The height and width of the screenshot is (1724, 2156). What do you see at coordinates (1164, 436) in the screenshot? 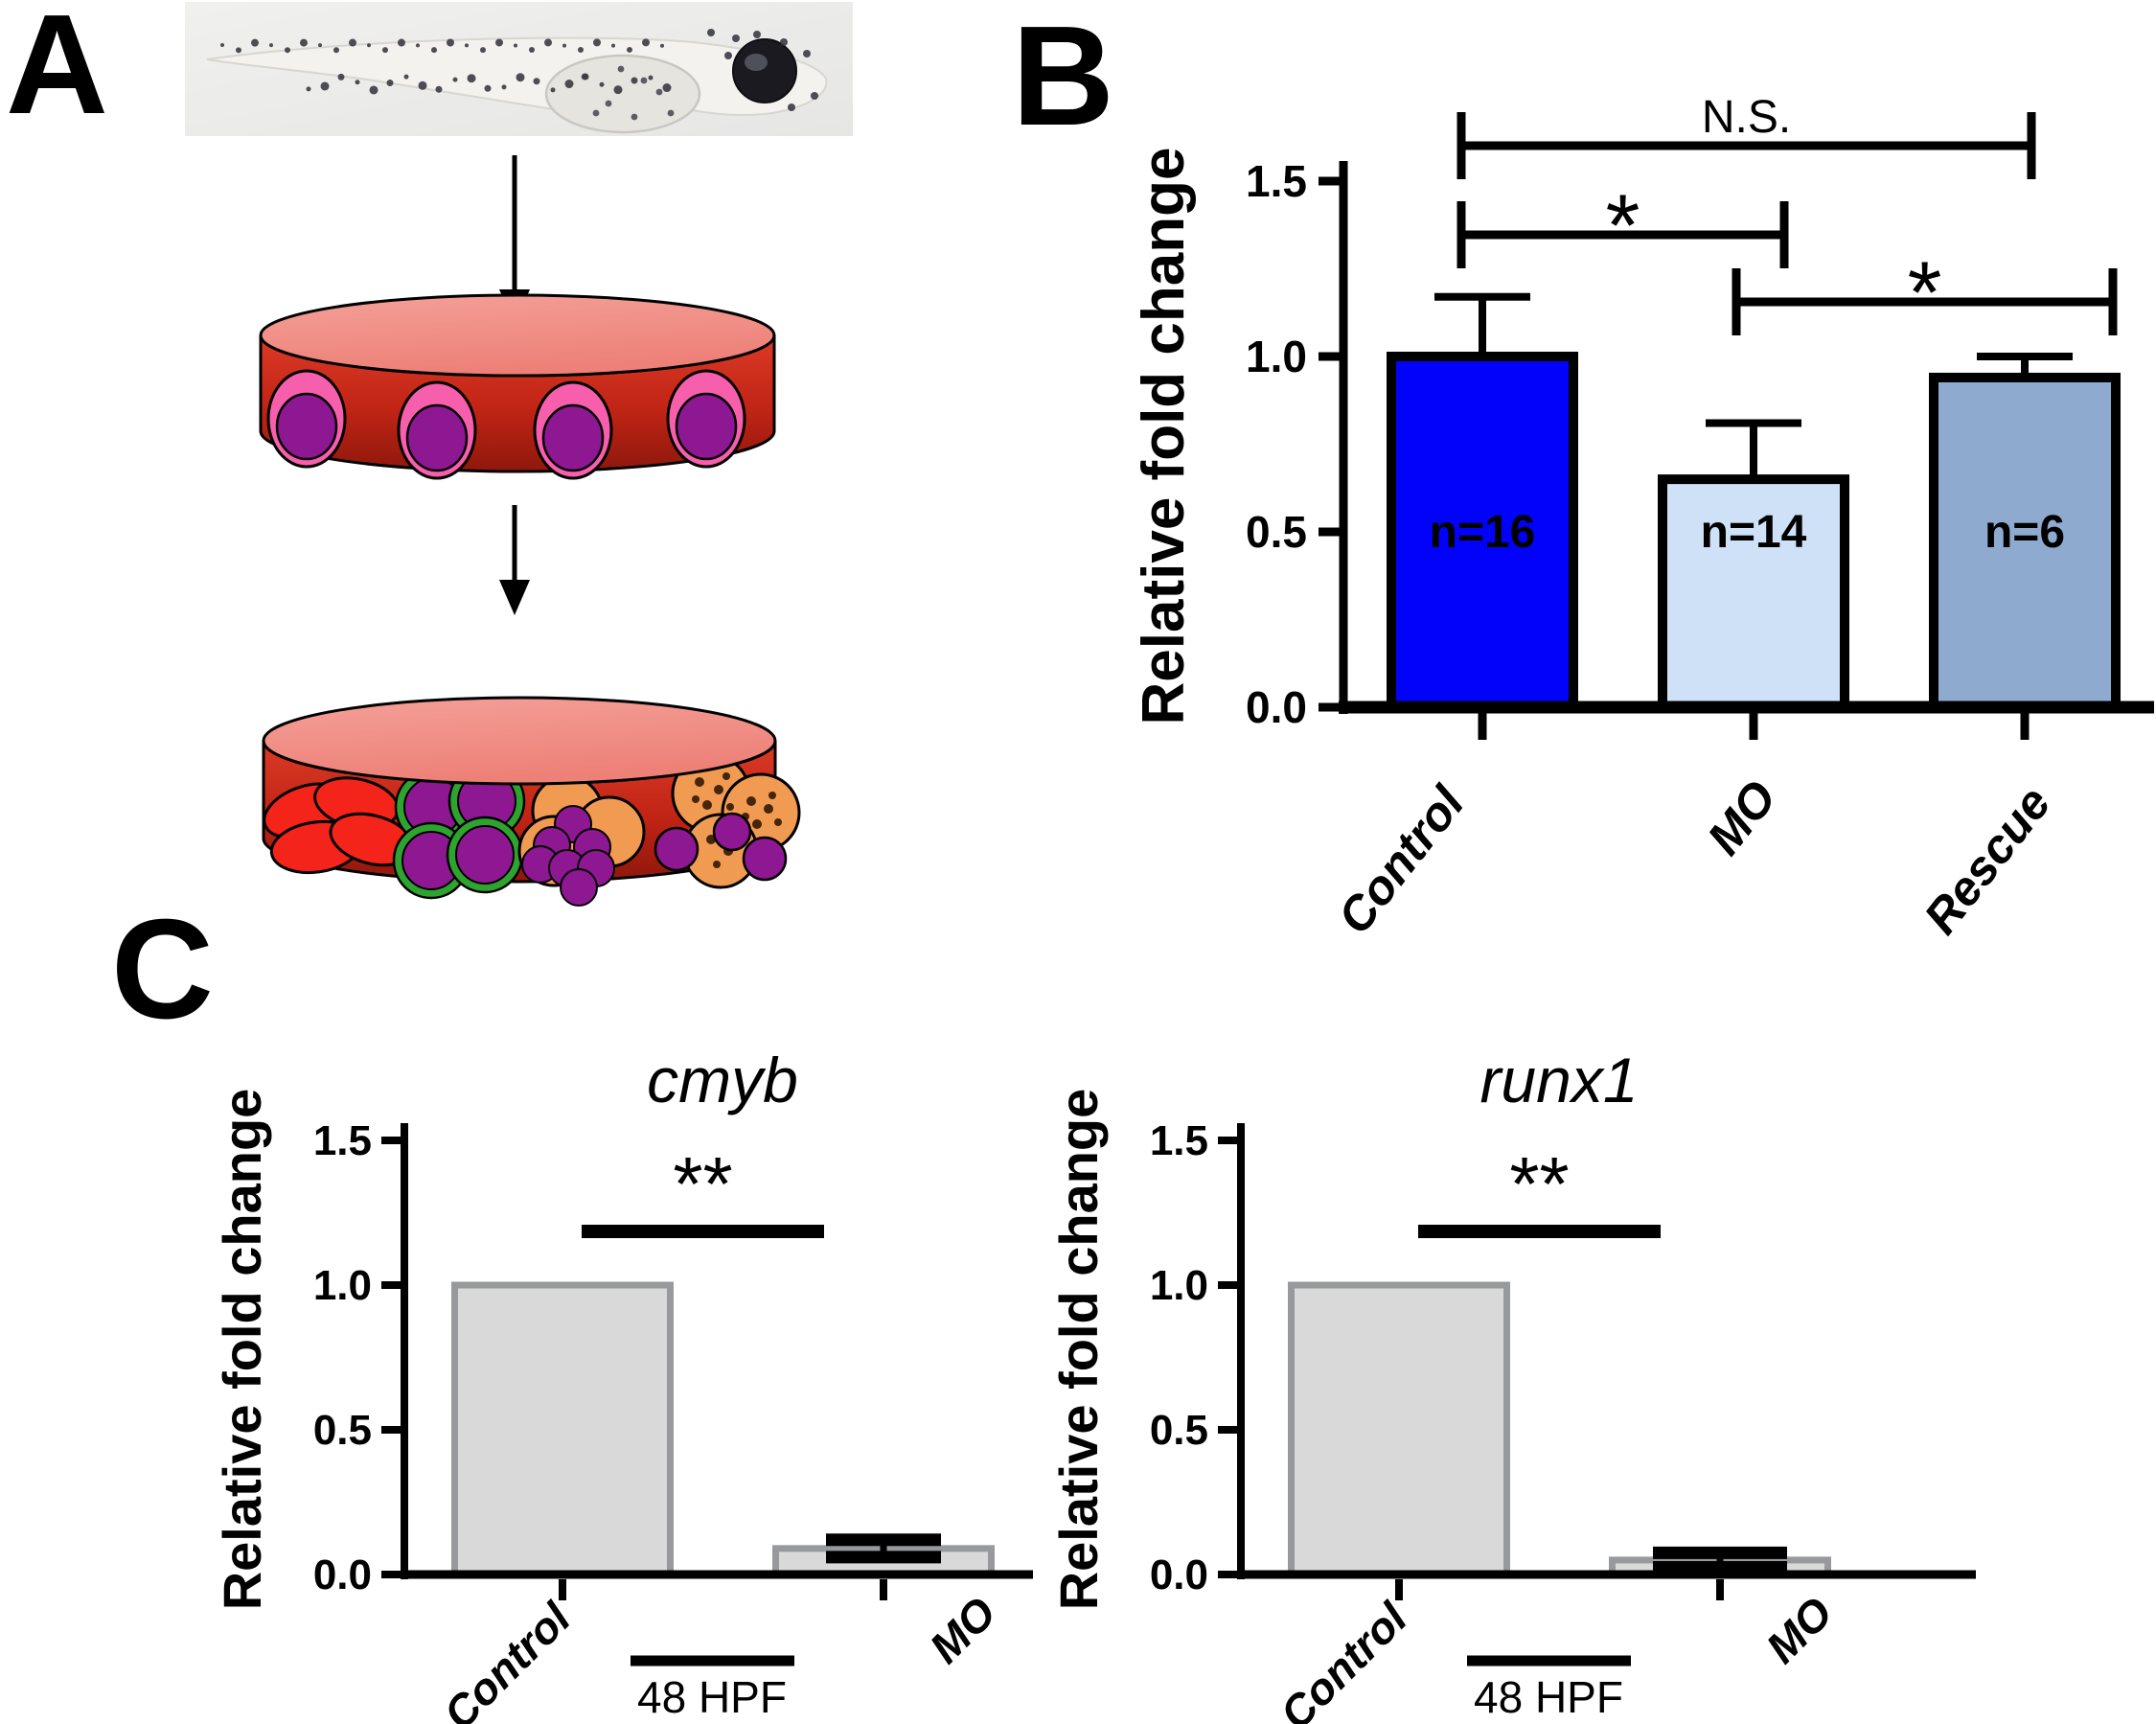
I see `panel-b-y-axis-label: Relative fold change` at bounding box center [1164, 436].